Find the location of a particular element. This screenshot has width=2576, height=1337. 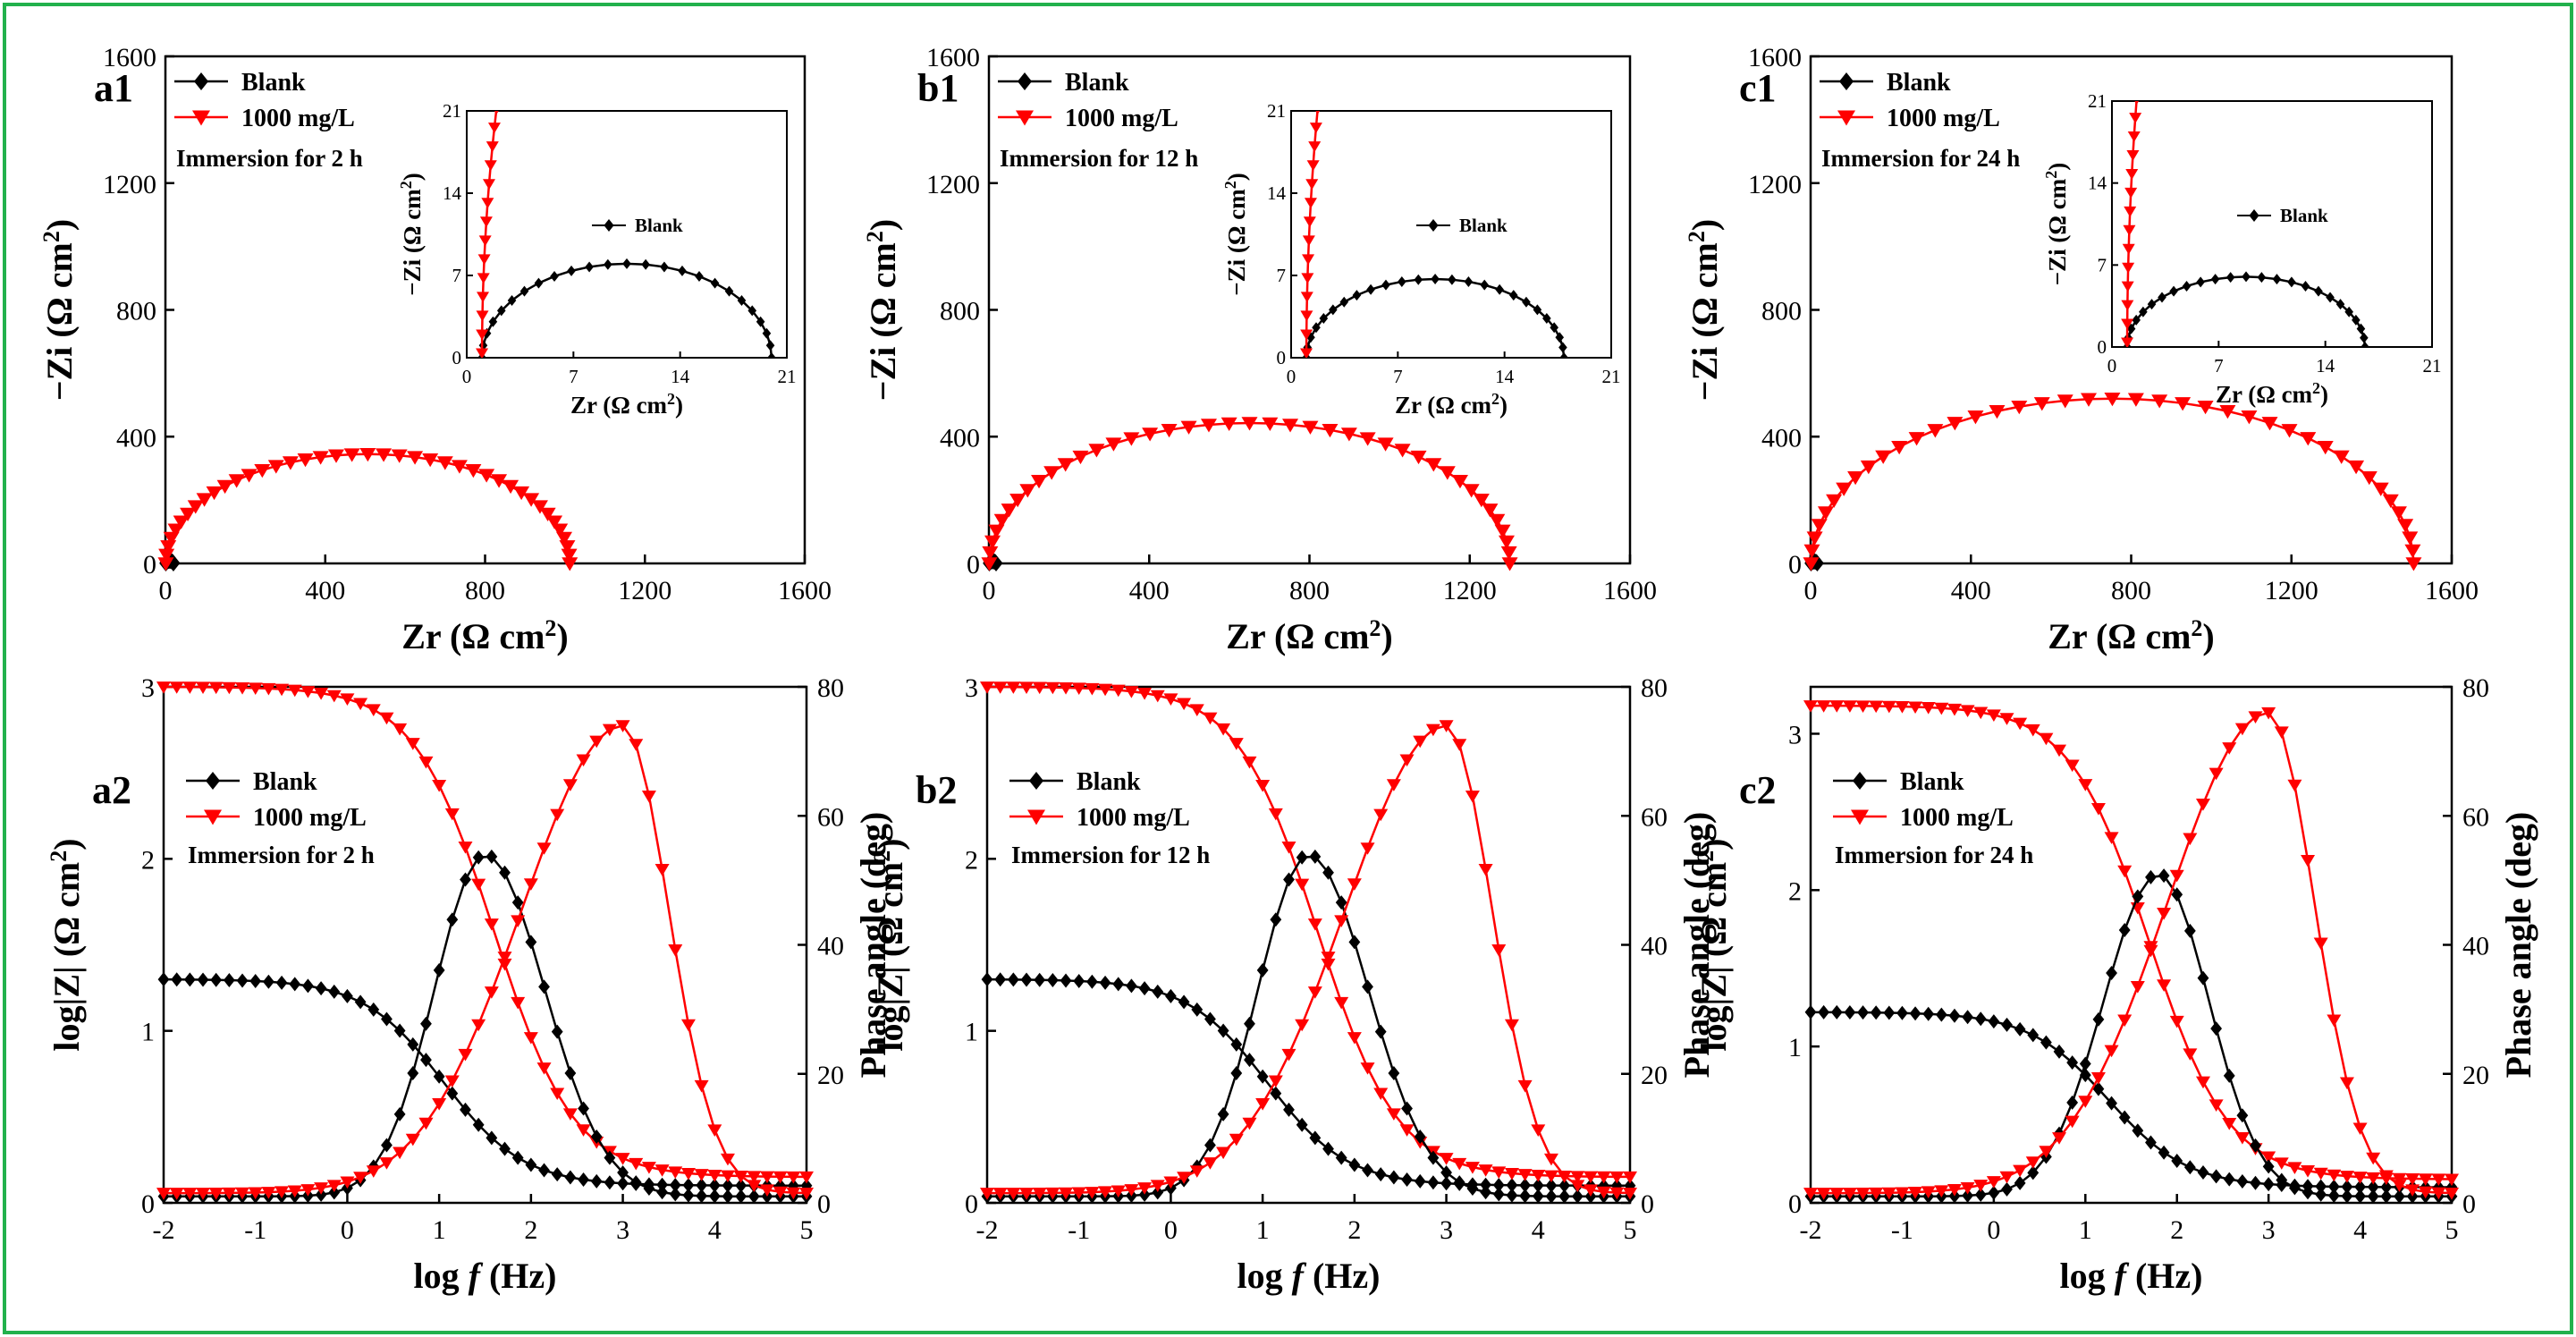

x-tick-label: 1 is located at coordinates (2085, 1230).